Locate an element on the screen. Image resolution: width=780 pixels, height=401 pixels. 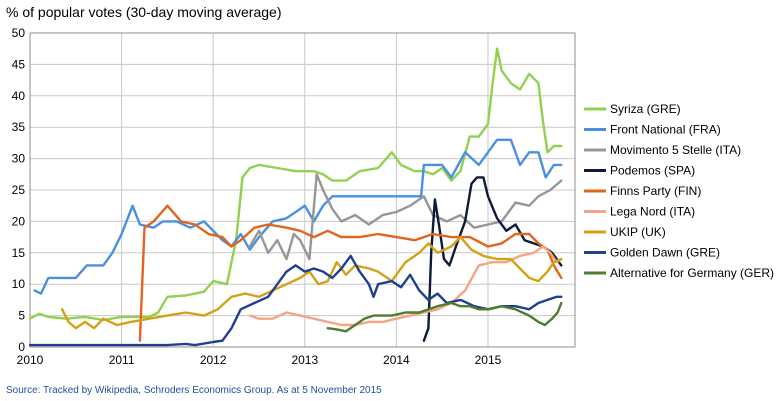
y-tick-label: 35 is located at coordinates (19, 127).